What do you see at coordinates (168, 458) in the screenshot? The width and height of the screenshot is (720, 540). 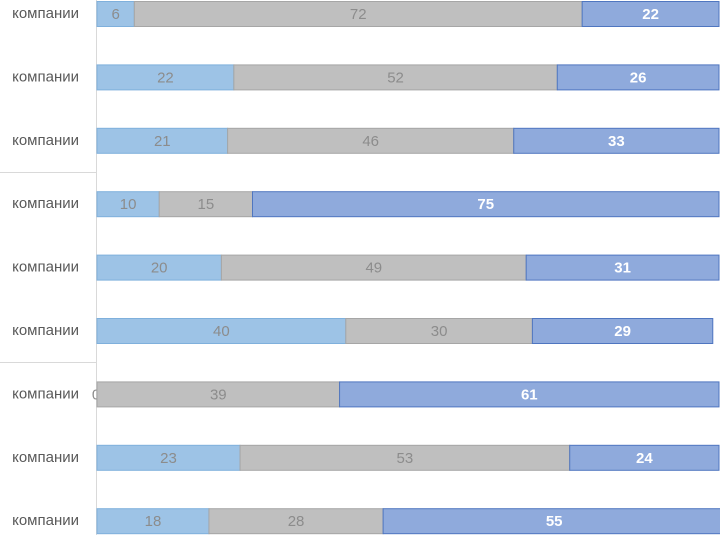 I see `data-label: 23` at bounding box center [168, 458].